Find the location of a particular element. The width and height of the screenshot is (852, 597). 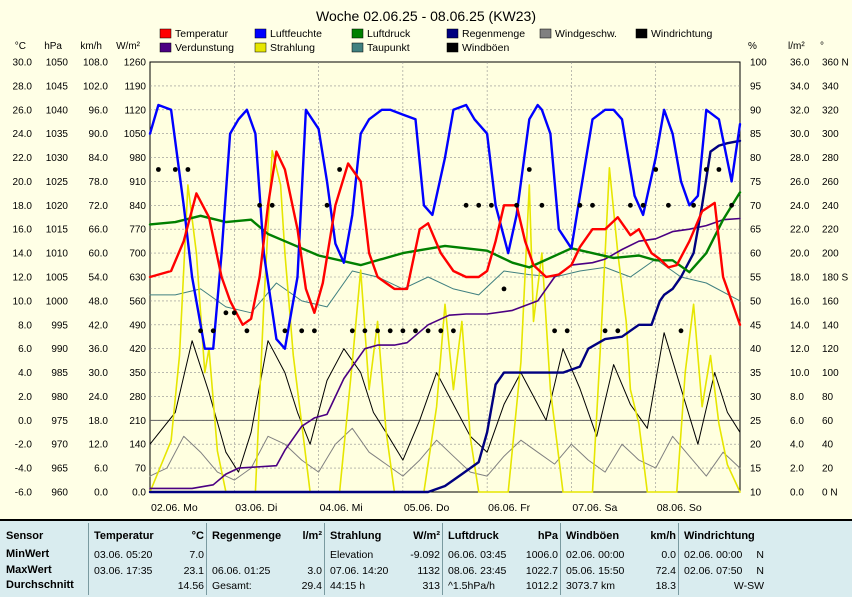

tick-label: 140 is located at coordinates (137, 445).